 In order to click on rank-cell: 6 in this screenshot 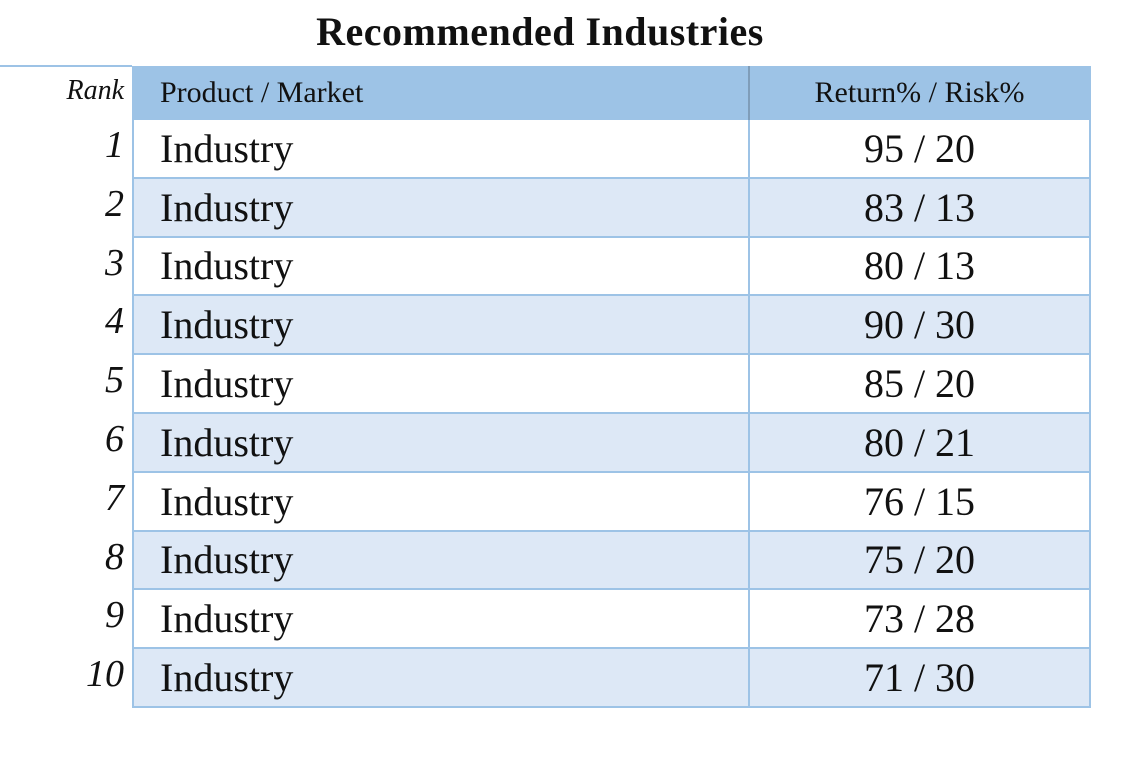, I will do `click(114, 438)`.